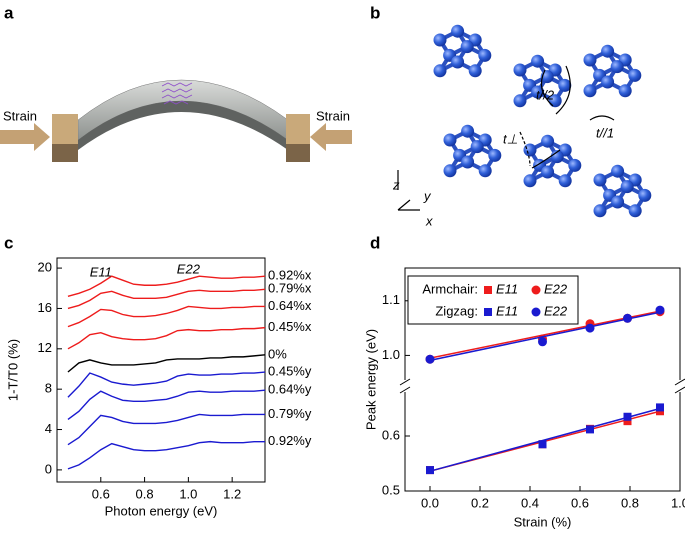  What do you see at coordinates (543, 521) in the screenshot?
I see `x-axis-label: Strain (%)` at bounding box center [543, 521].